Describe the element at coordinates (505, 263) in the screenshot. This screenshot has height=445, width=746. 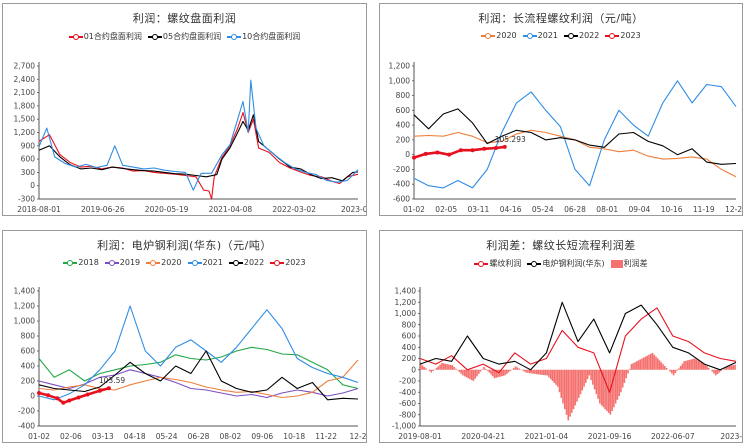
I see `legend-label: 螺纹利润` at that location.